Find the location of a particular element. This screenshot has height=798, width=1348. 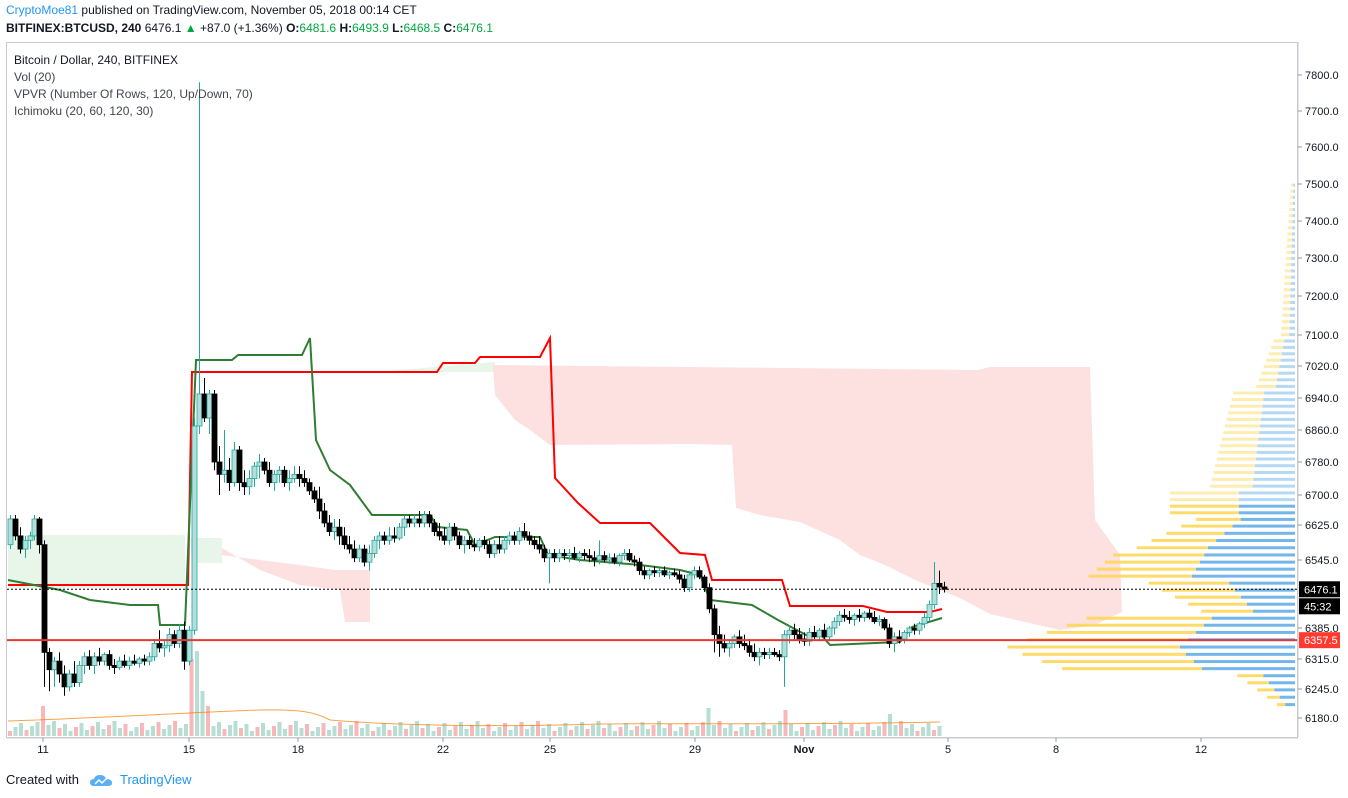

legend-vpvr: VPVR (Number Of Rows, 120, Up/Down, 70) is located at coordinates (133, 94).